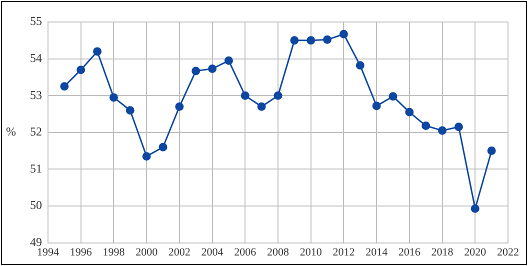 This screenshot has width=528, height=266. Describe the element at coordinates (36, 57) in the screenshot. I see `y-tick-label: 54` at that location.